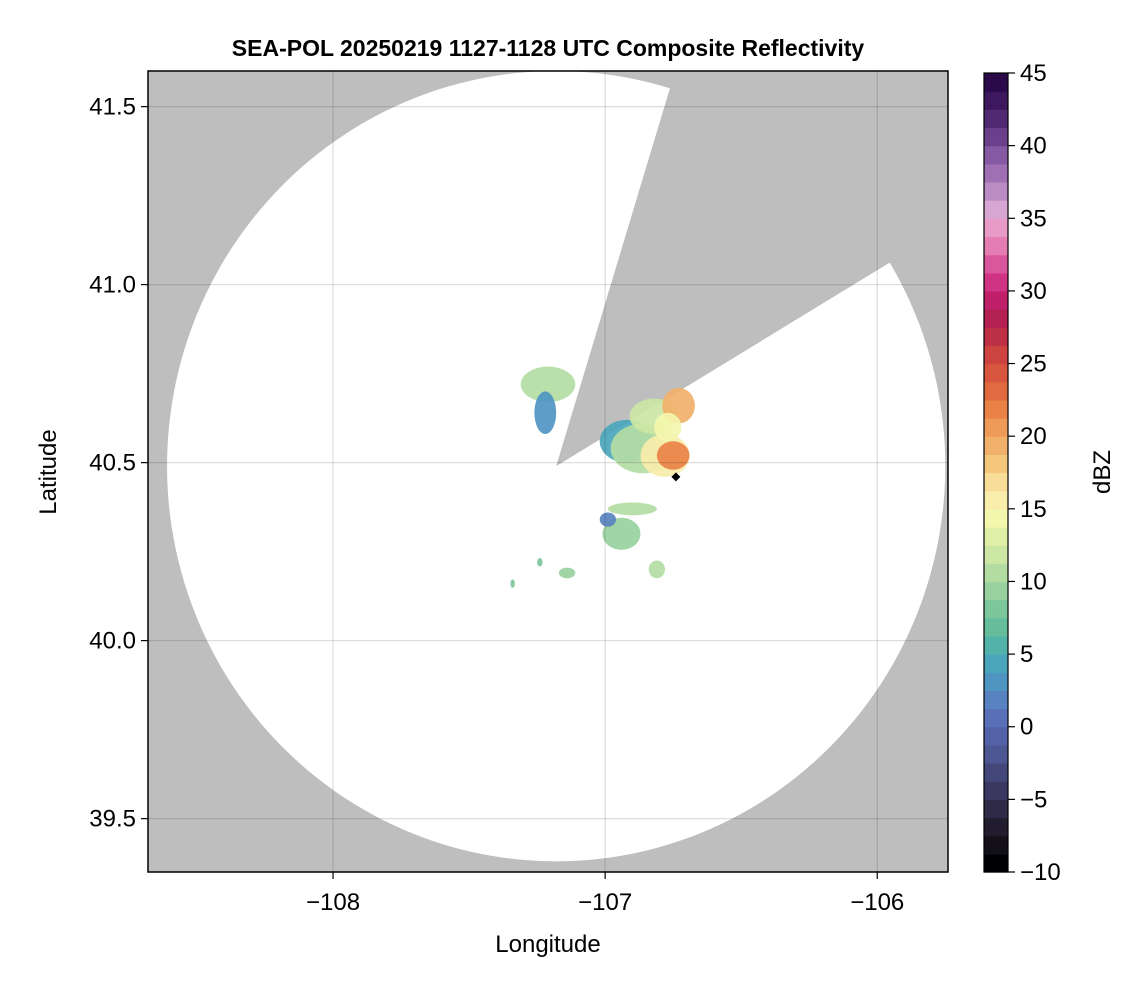 Image resolution: width=1146 pixels, height=990 pixels. What do you see at coordinates (112, 463) in the screenshot?
I see `y-tick-label: 40.5` at bounding box center [112, 463].